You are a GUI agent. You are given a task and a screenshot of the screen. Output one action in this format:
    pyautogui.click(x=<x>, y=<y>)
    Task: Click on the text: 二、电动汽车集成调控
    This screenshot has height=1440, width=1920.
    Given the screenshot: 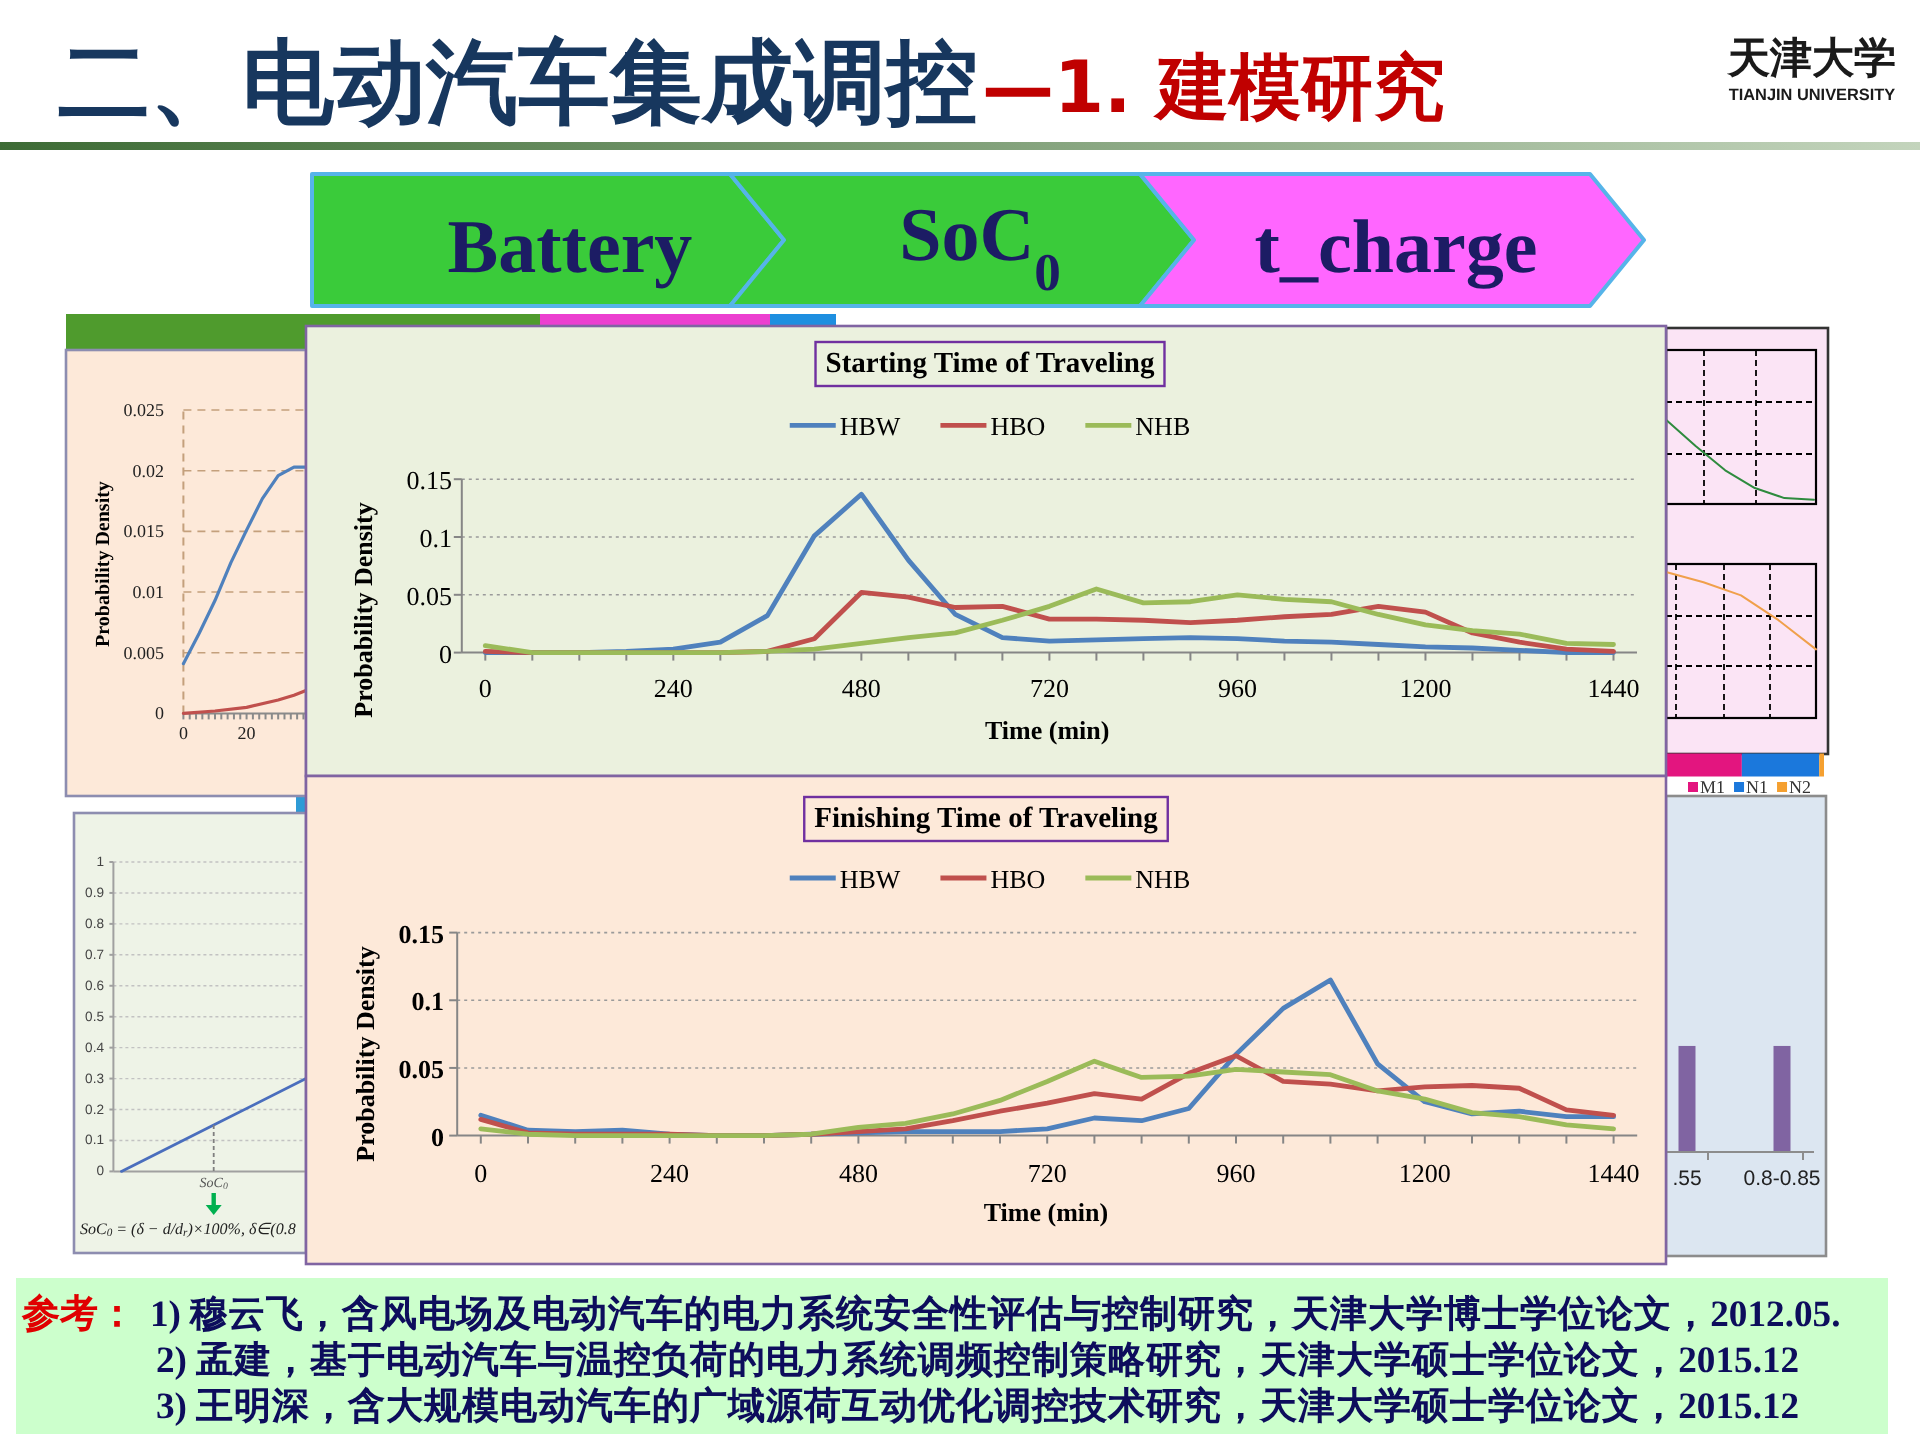 What is the action you would take?
    pyautogui.click(x=518, y=82)
    